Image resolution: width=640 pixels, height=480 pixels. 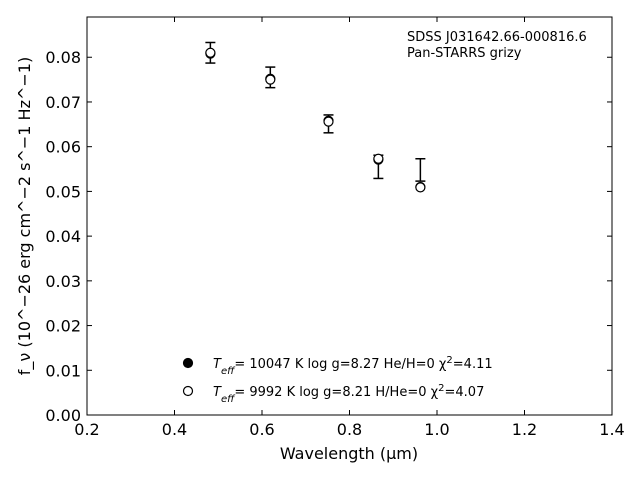 I want to click on x-tick-label: 0.8, so click(x=349, y=429).